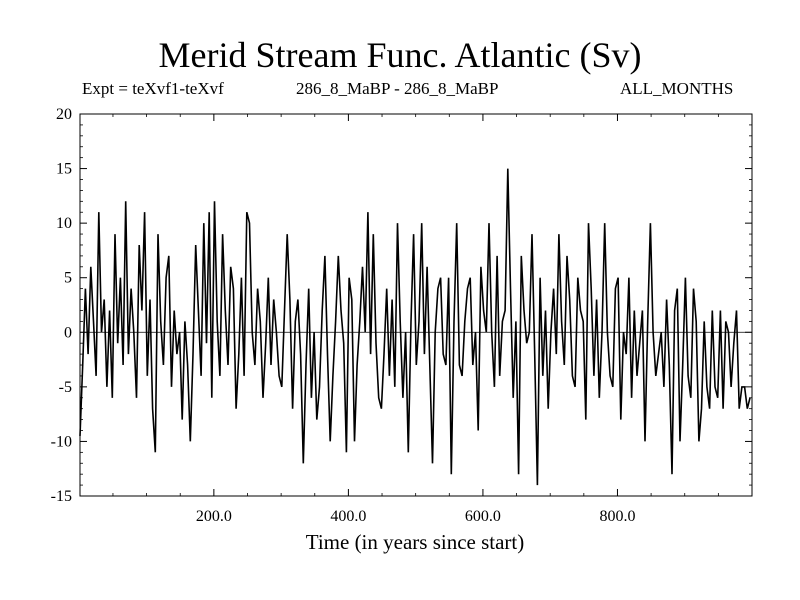  Describe the element at coordinates (64, 114) in the screenshot. I see `y-tick-label: 20` at that location.